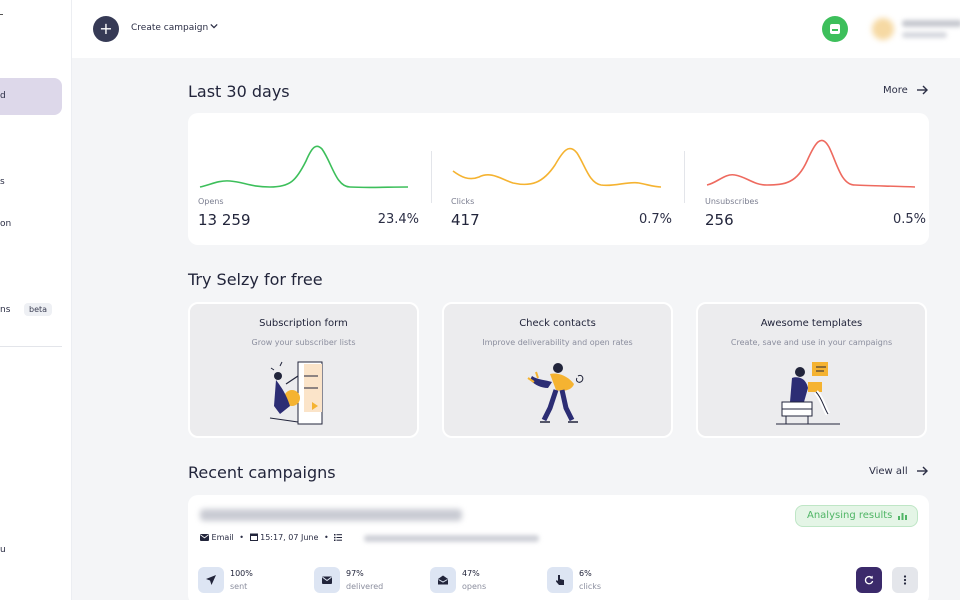  I want to click on clicks-sparkline, so click(557, 167).